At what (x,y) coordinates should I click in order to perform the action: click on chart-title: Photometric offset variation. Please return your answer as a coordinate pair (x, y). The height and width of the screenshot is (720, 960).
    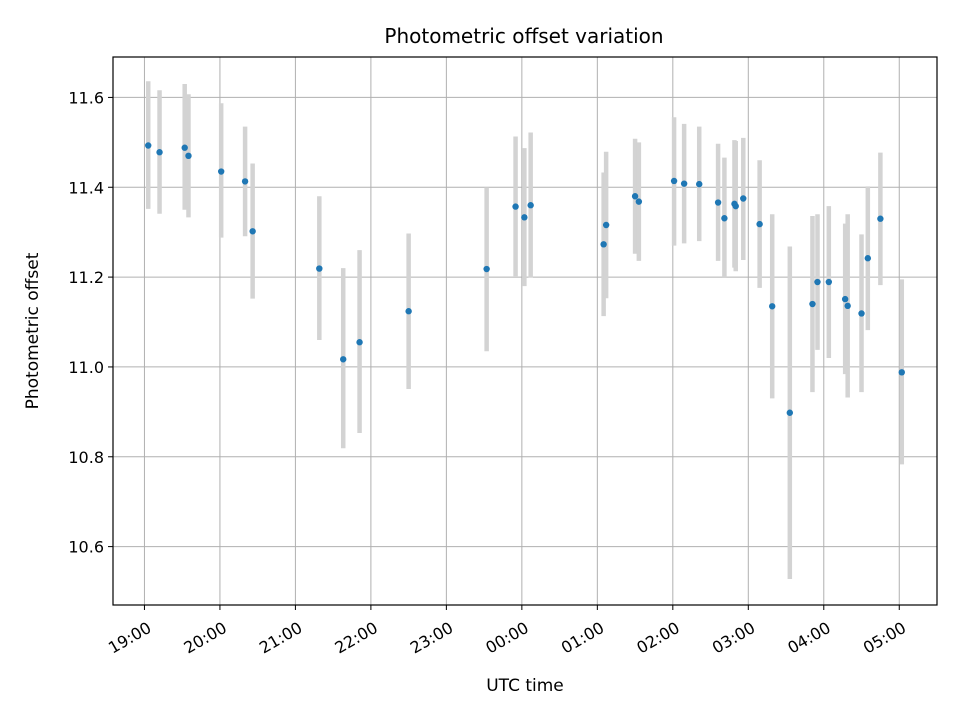
    Looking at the image, I should click on (523, 36).